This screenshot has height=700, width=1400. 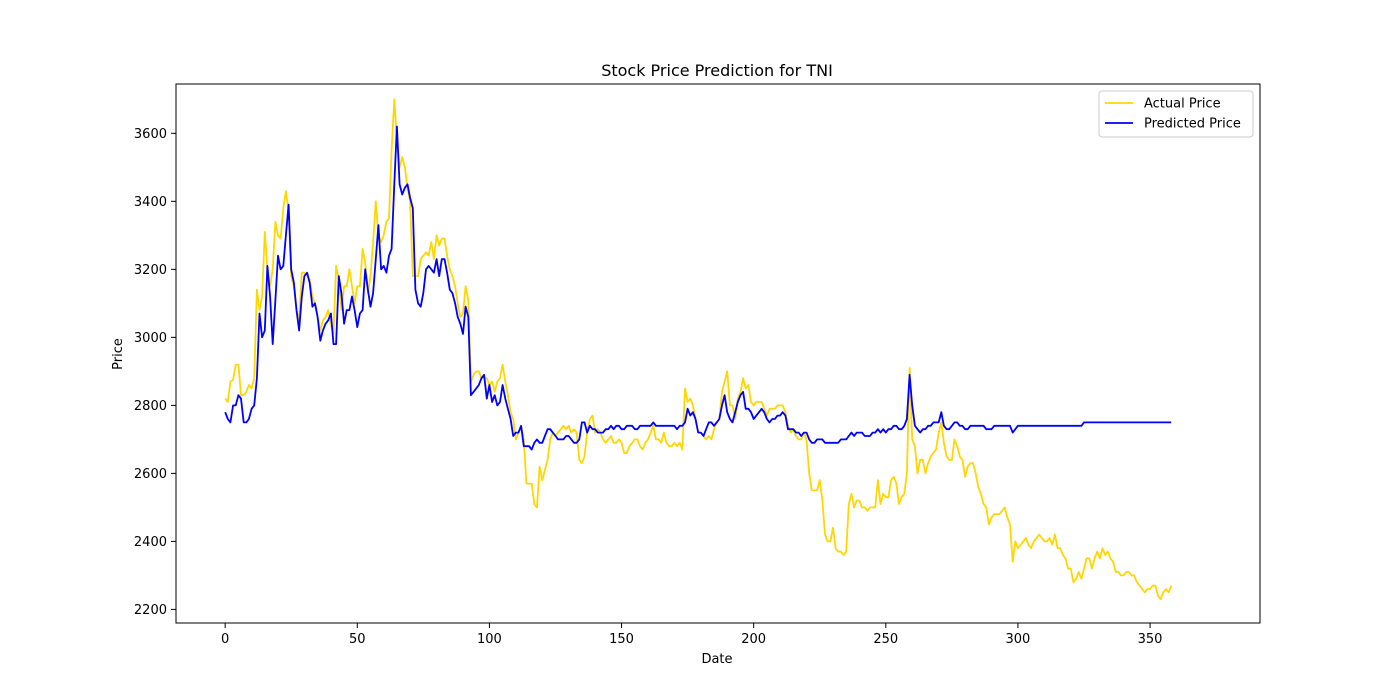 I want to click on legend-label: Actual Price, so click(x=1182, y=104).